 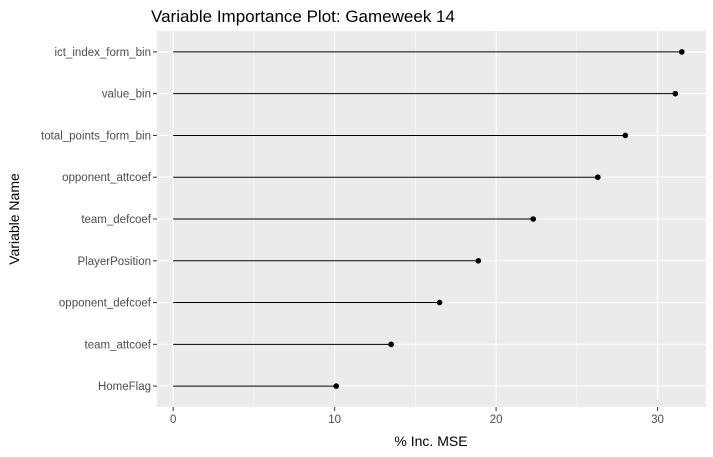 What do you see at coordinates (14, 219) in the screenshot?
I see `y-axis-title: Variable Name` at bounding box center [14, 219].